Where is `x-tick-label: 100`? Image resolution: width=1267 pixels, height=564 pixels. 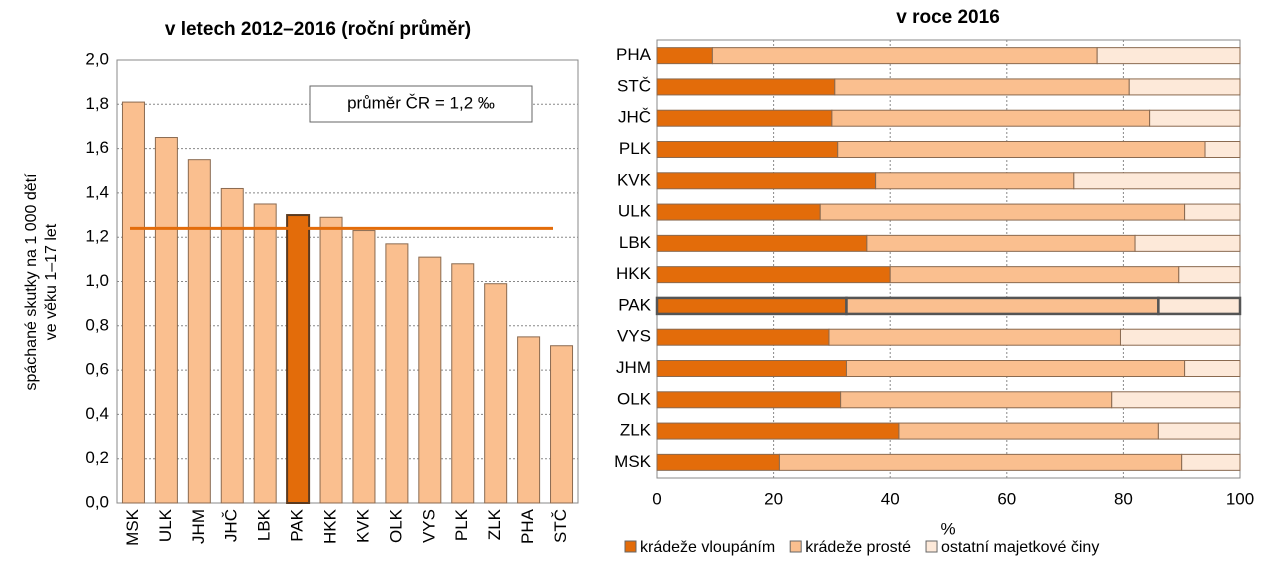
x-tick-label: 100 is located at coordinates (1240, 498).